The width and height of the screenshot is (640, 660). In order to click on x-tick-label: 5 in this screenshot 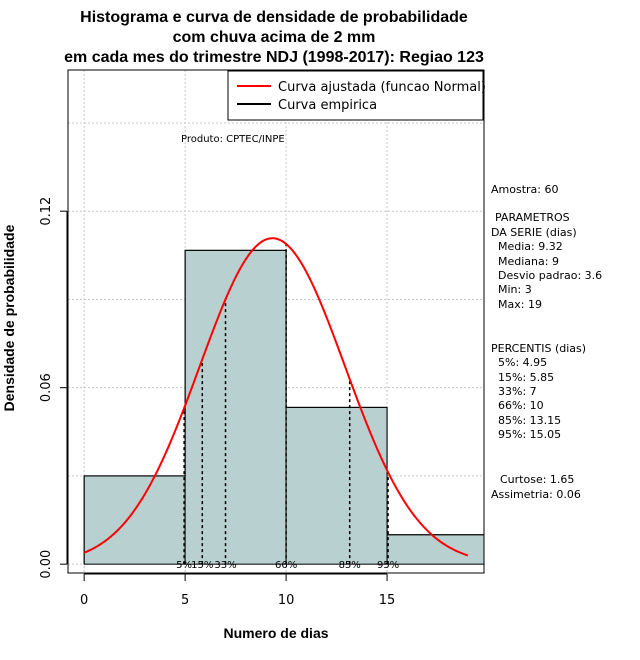, I will do `click(185, 600)`.